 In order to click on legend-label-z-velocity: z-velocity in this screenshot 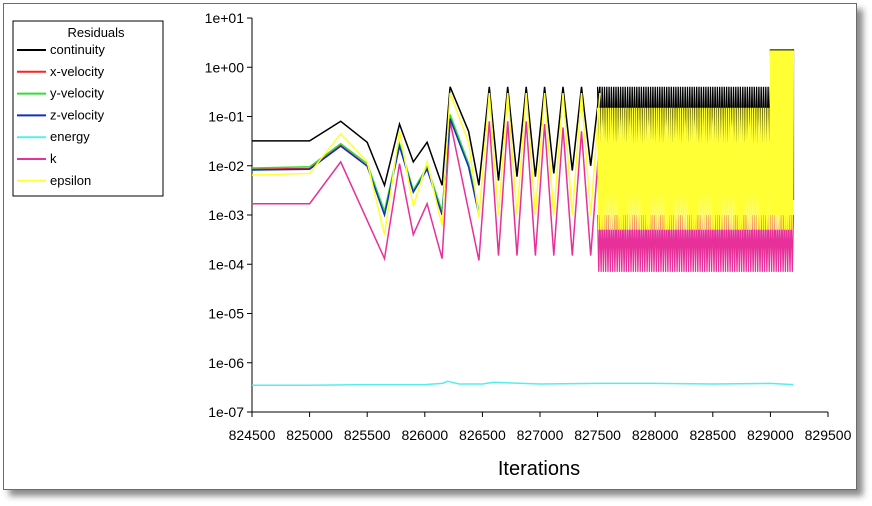, I will do `click(77, 114)`.